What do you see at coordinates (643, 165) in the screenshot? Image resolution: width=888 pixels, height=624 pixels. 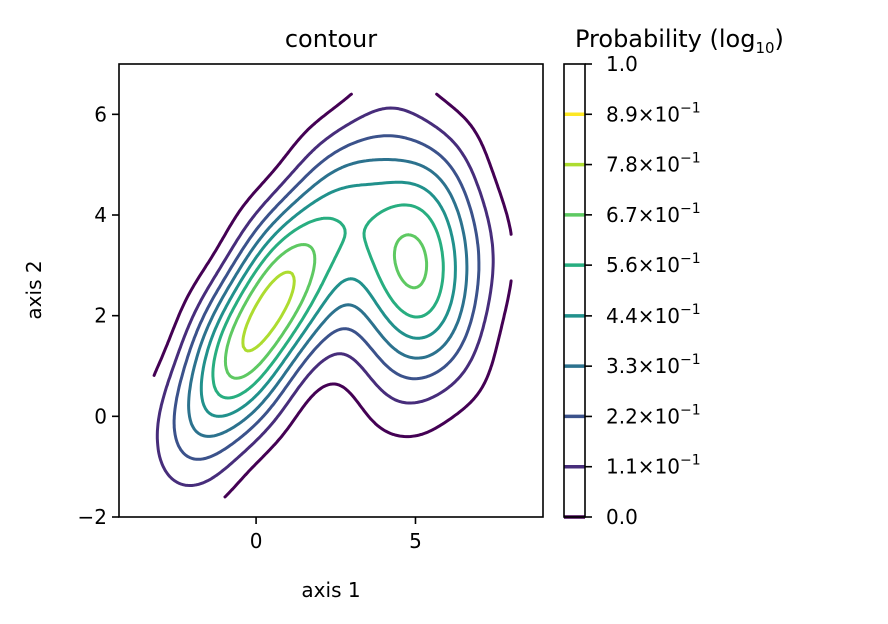 I see `colorbar-tick-mantissa: 7.8×10` at bounding box center [643, 165].